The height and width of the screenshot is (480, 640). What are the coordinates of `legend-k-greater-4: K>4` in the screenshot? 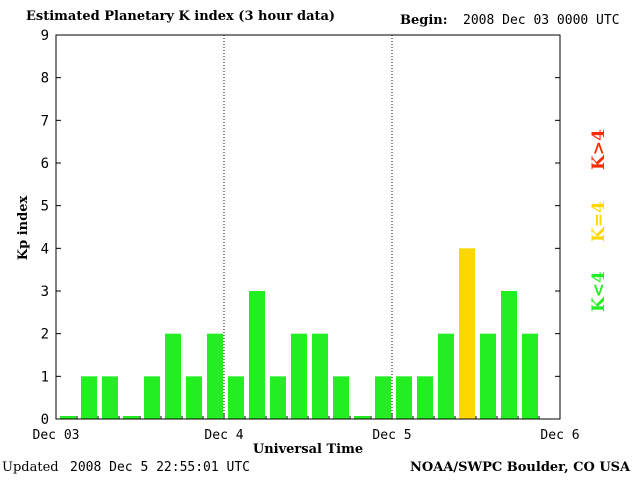 It's located at (599, 149).